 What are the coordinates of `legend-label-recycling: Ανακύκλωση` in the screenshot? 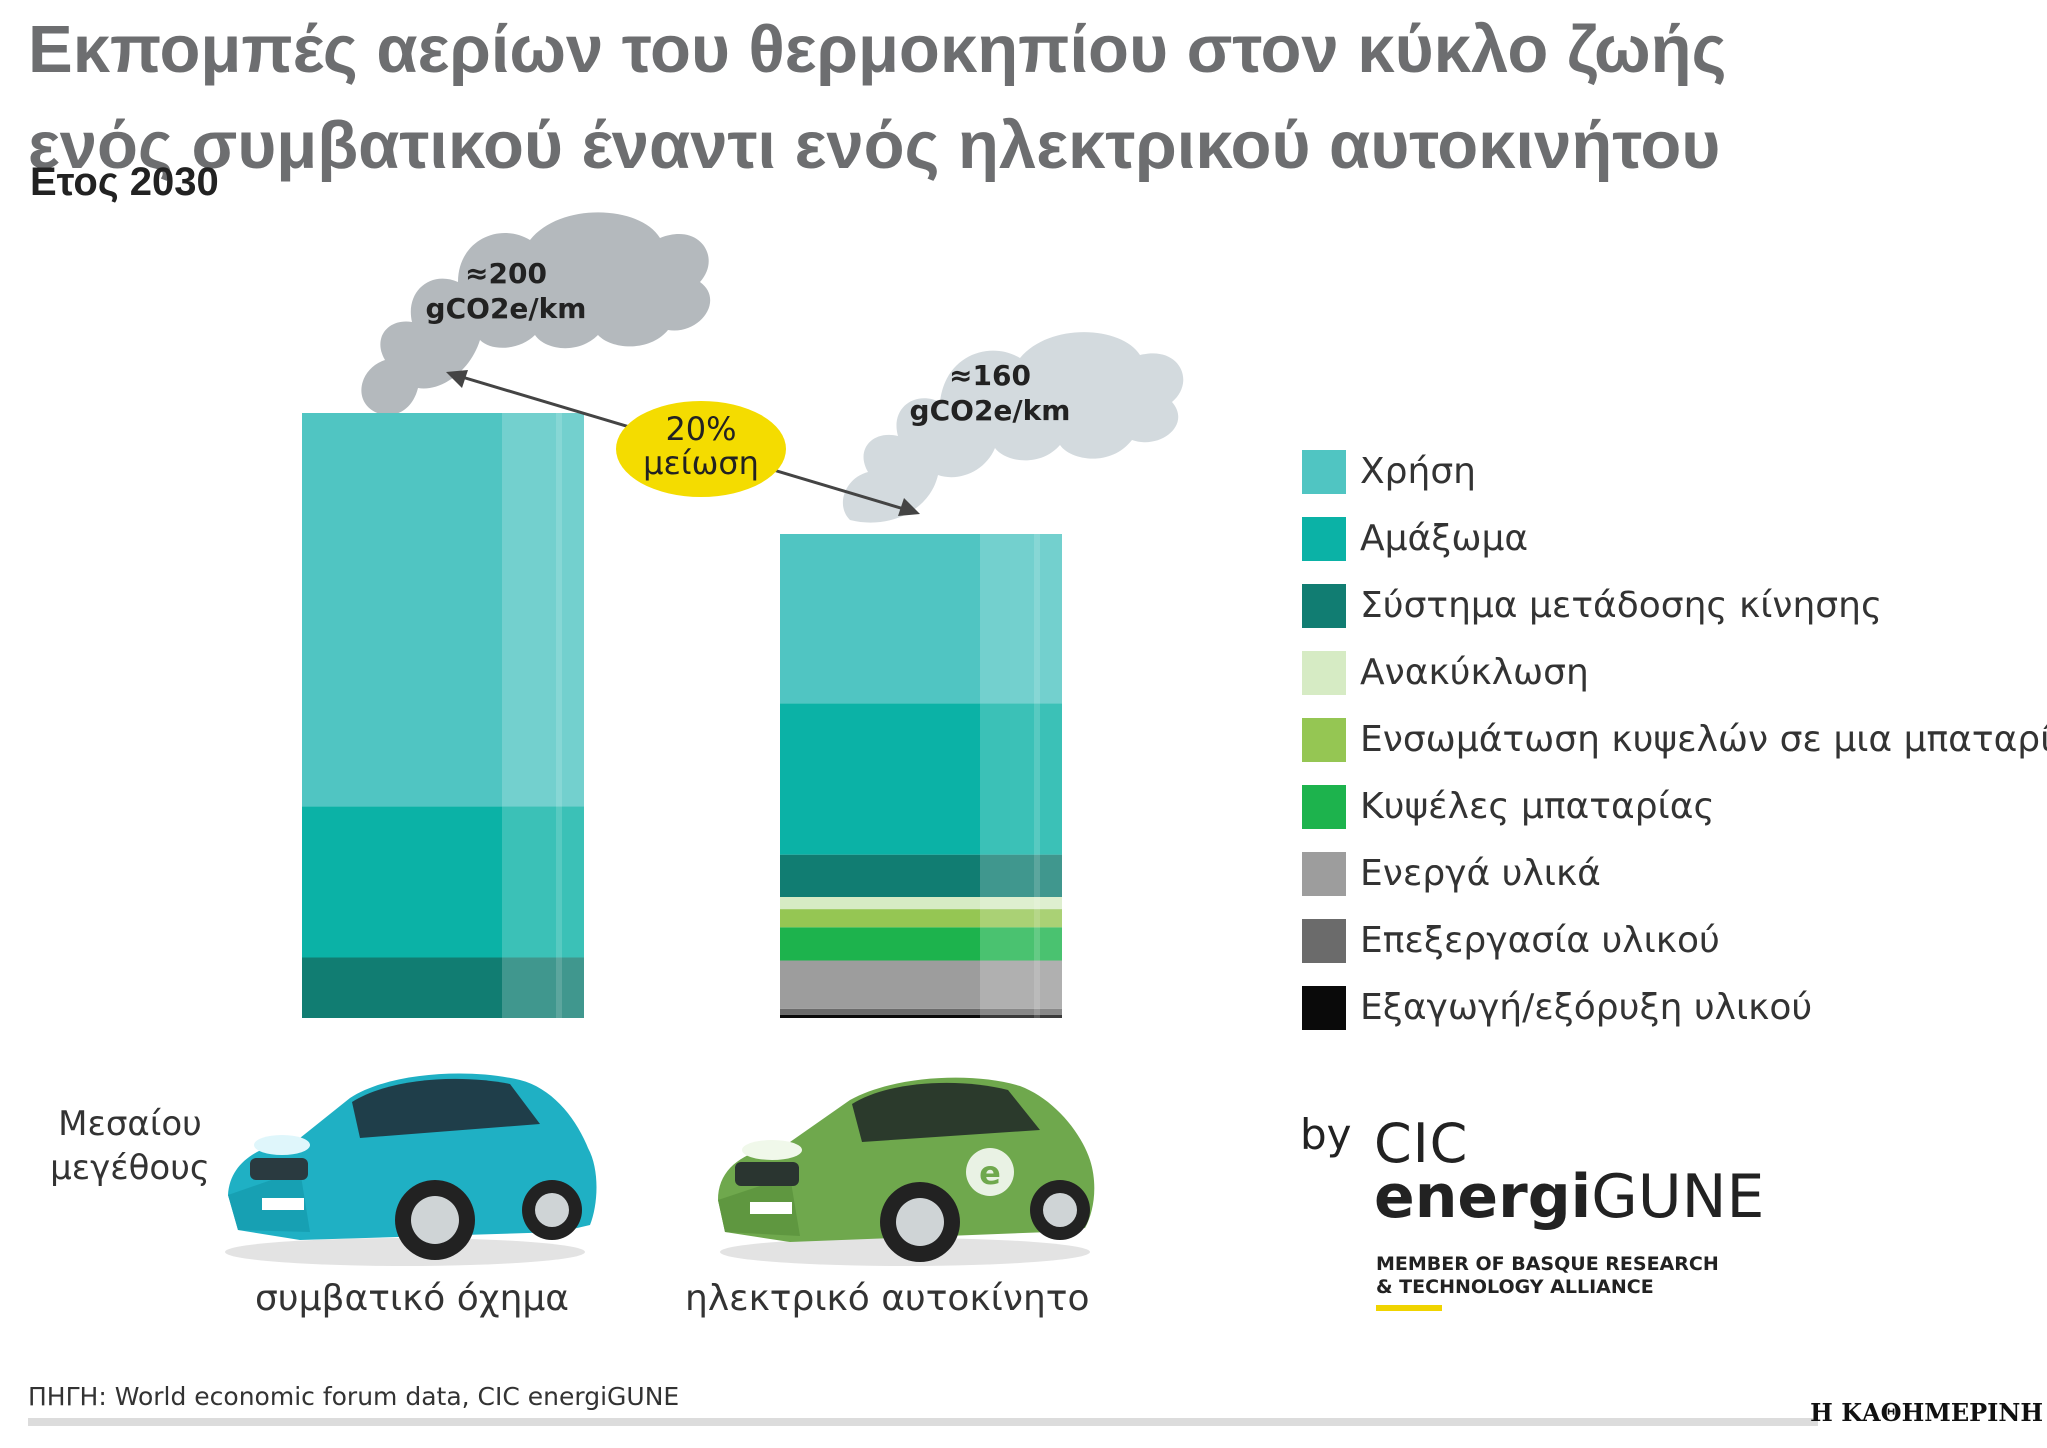 It's located at (1474, 672).